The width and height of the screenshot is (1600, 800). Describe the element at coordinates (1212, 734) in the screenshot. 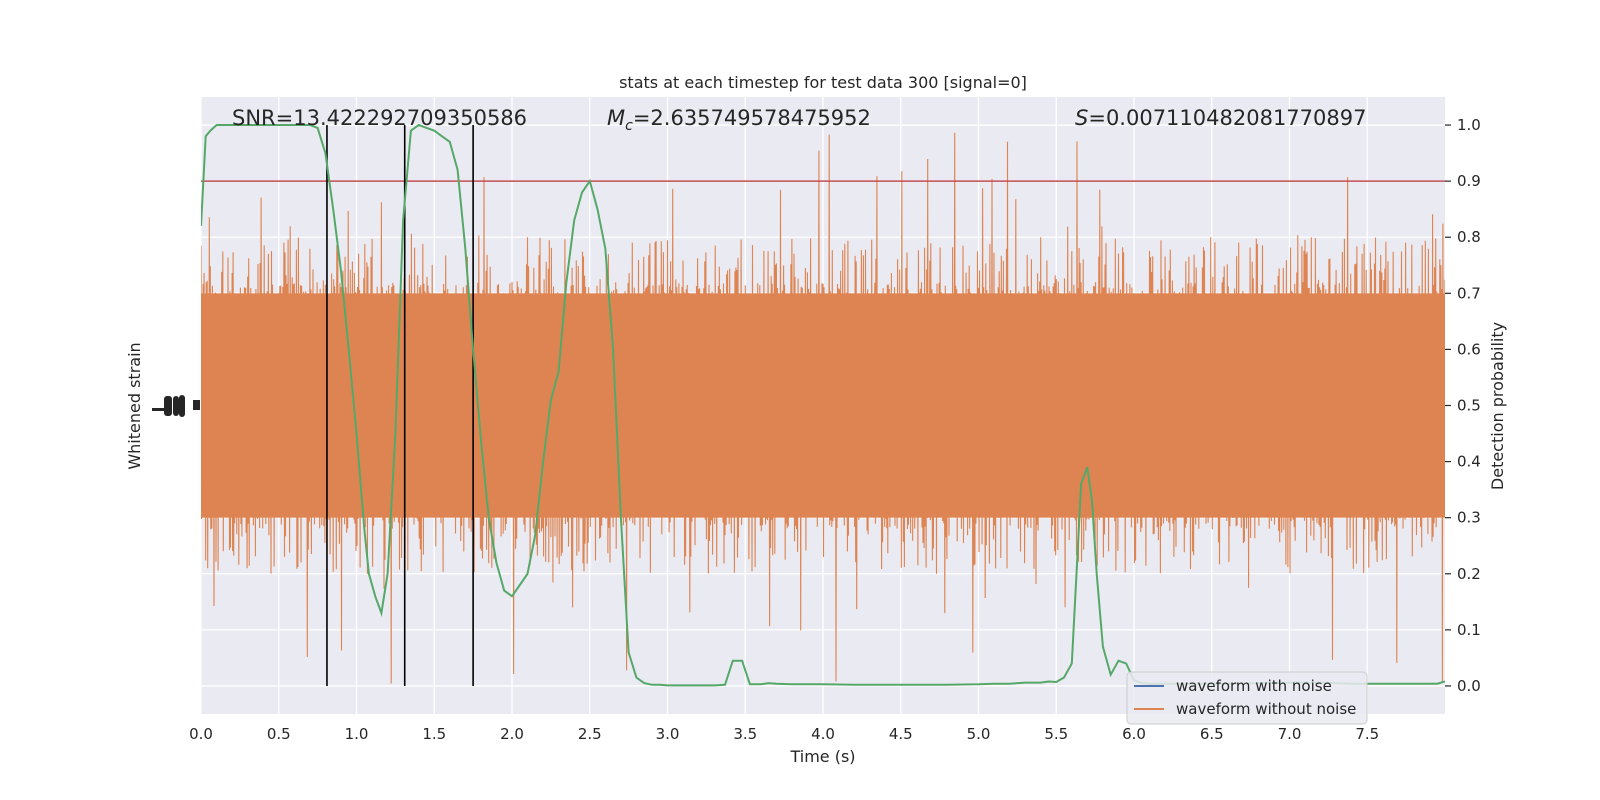

I see `x-tick-label: 6.5` at that location.